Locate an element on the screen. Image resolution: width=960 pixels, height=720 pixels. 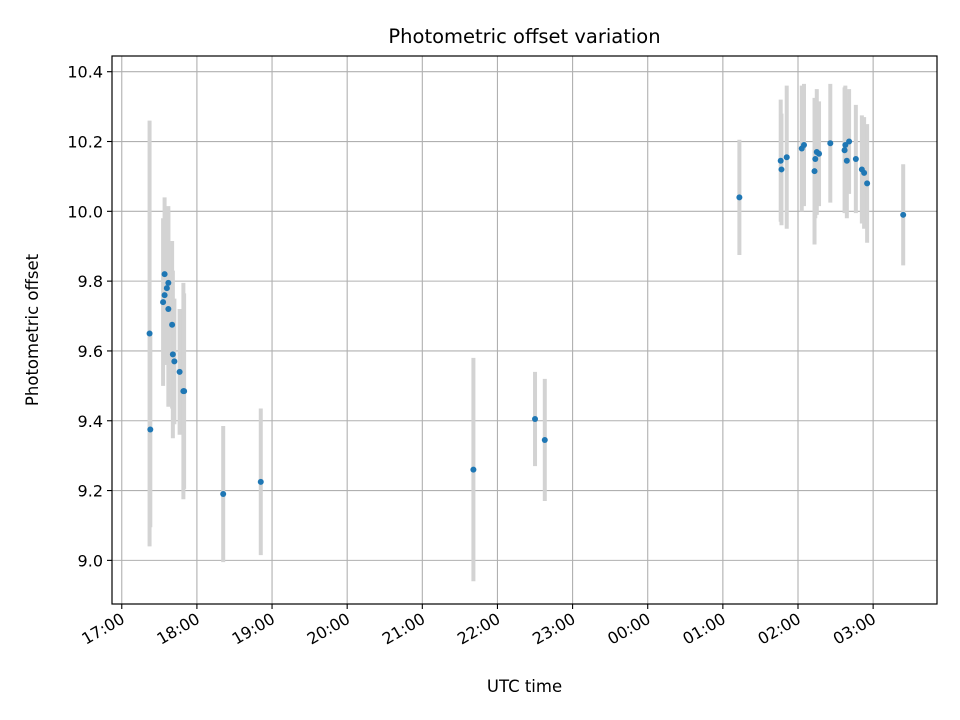
y-tick-label: 9.4 is located at coordinates (90, 421).